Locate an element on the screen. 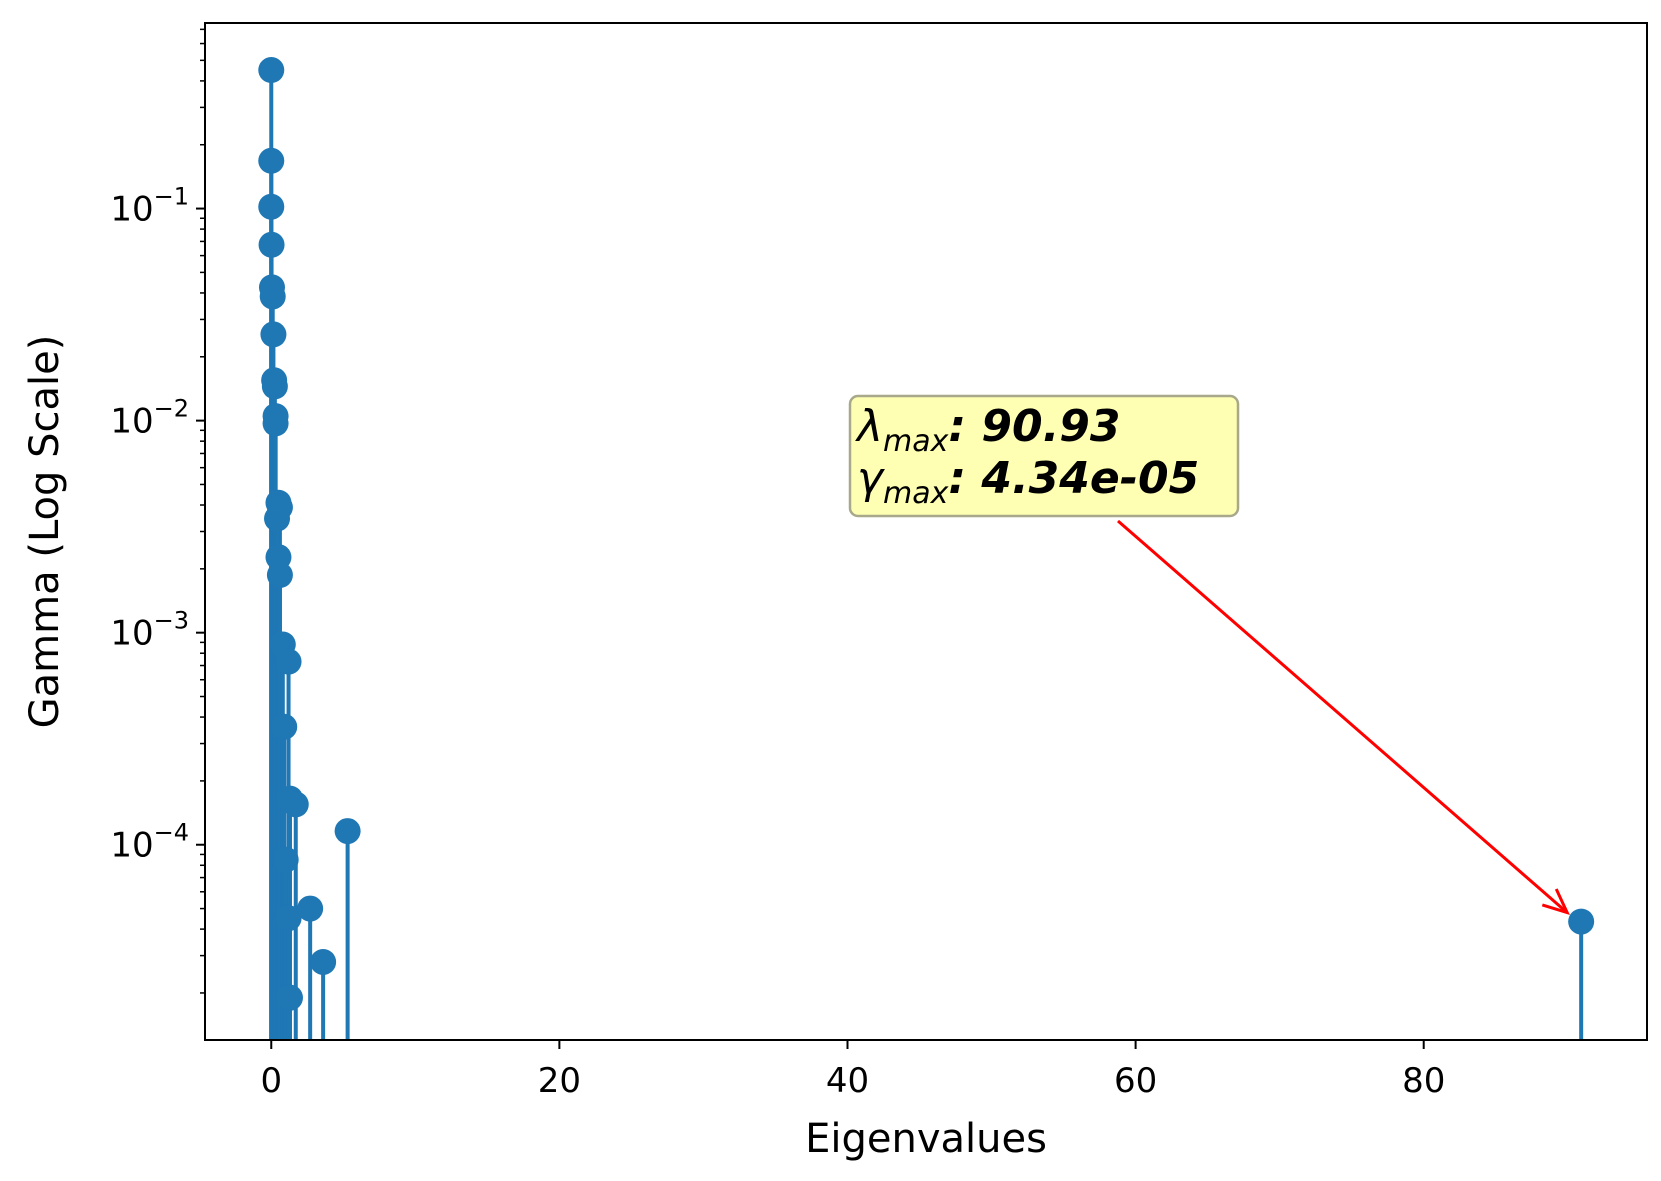  y-axis-ticks: 10⁻¹ 10⁻² 10⁻³ 10⁻⁴ is located at coordinates (157, 511).